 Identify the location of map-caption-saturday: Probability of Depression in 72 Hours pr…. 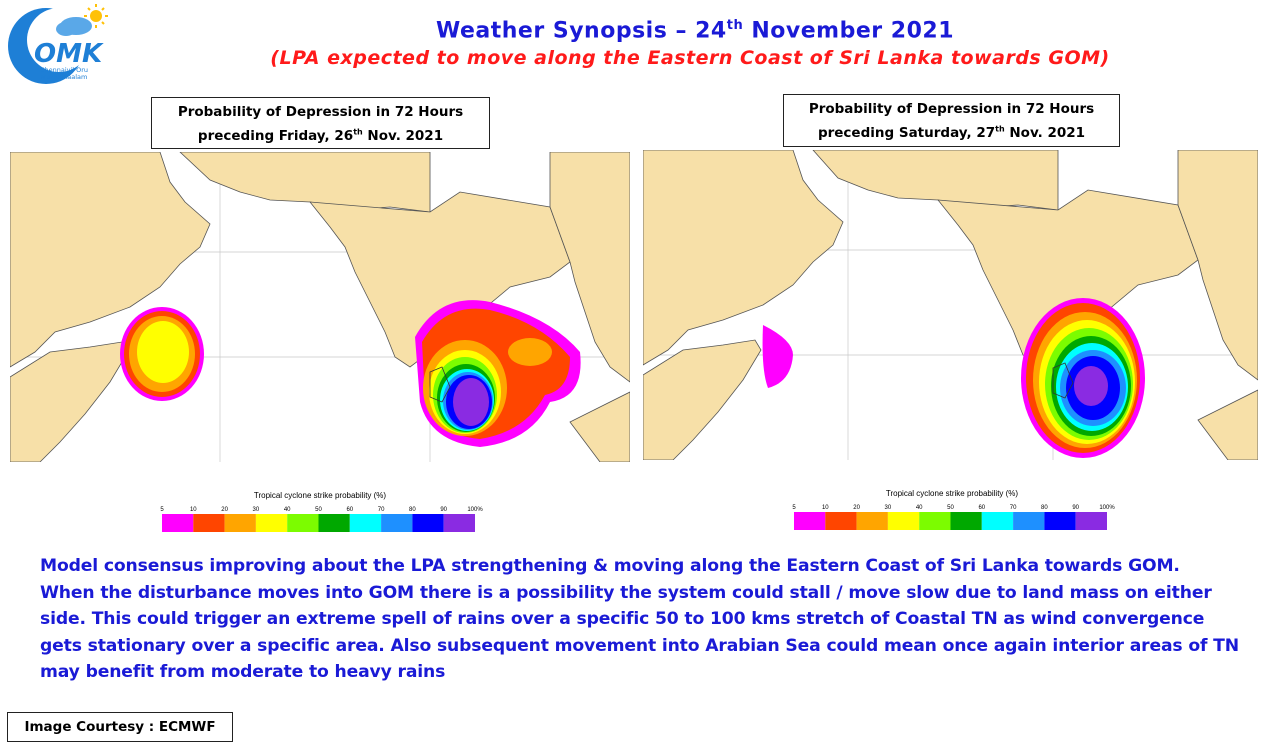
(951, 120).